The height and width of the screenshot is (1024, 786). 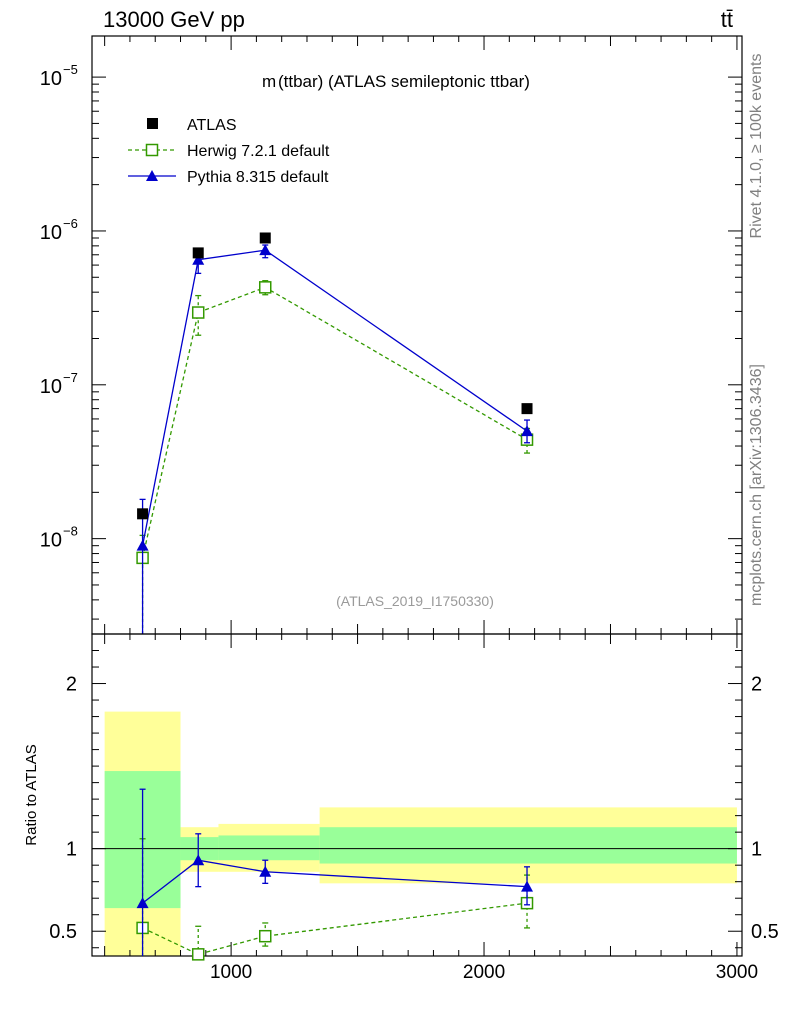 What do you see at coordinates (31, 794) in the screenshot?
I see `ratio-ylabel: Ratio to ATLAS` at bounding box center [31, 794].